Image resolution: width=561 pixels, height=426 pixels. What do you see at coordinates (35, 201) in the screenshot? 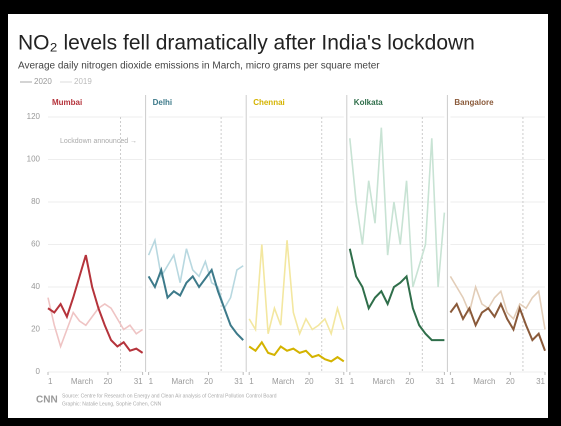
I see `y-tick-label: 80` at bounding box center [35, 201].